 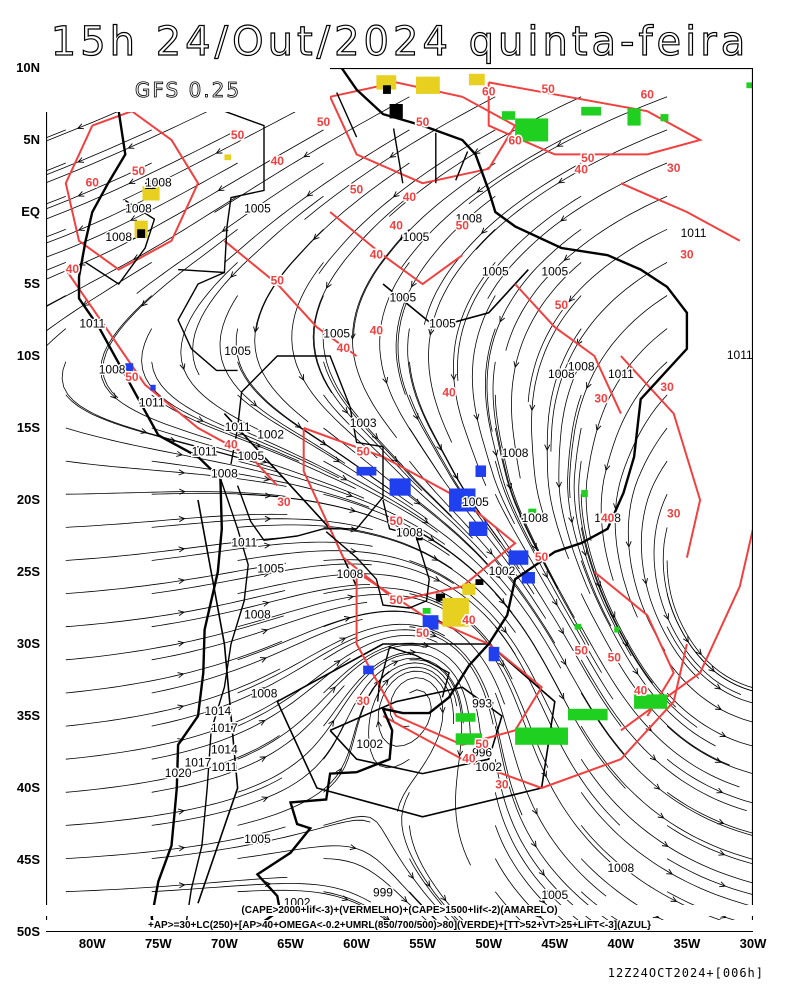 I want to click on pressure-label: 1017, so click(x=224, y=728).